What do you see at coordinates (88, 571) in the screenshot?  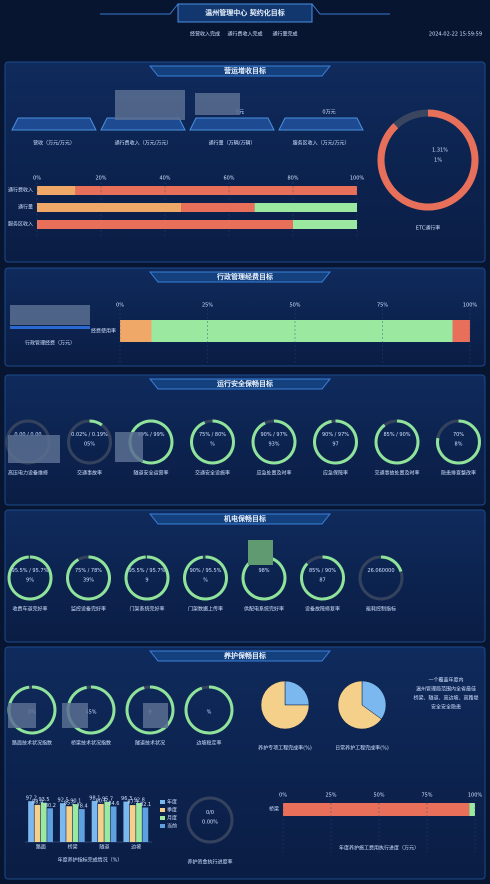 I see `gauge-top: 75% / 78%` at bounding box center [88, 571].